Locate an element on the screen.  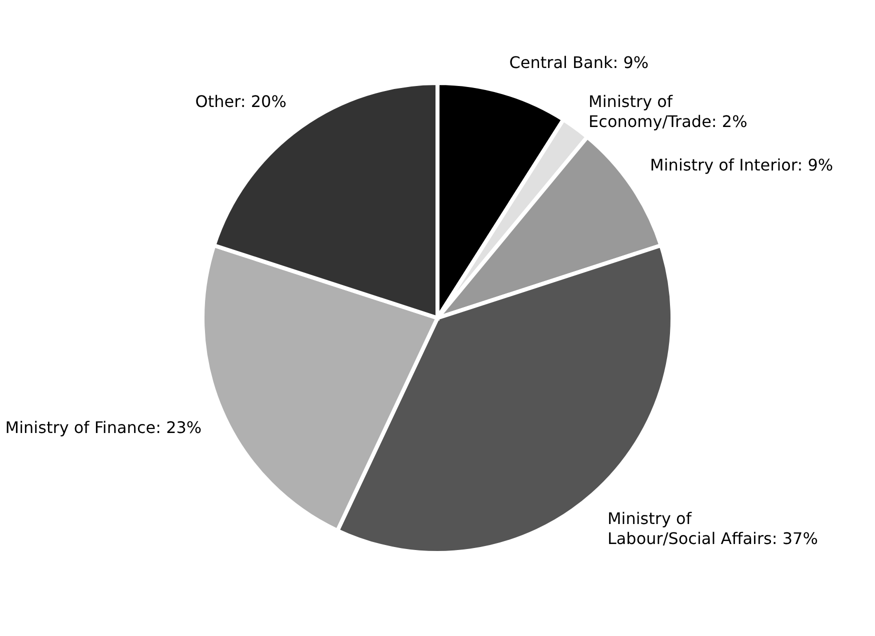
slice-label: Ministry of Finance: 23% is located at coordinates (103, 428).